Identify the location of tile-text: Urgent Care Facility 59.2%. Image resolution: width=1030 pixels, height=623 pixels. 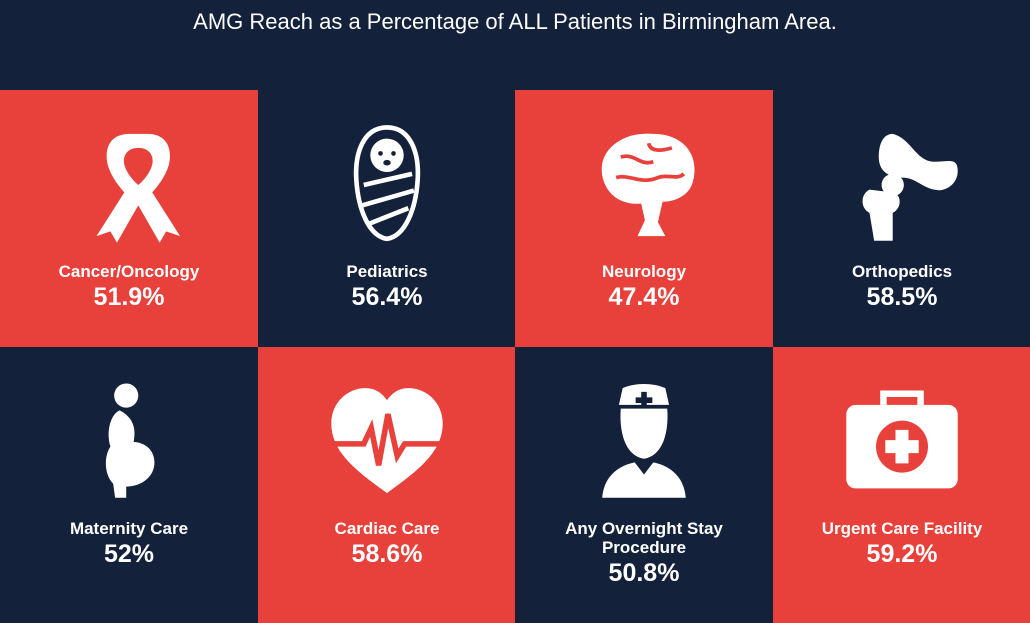
(902, 544).